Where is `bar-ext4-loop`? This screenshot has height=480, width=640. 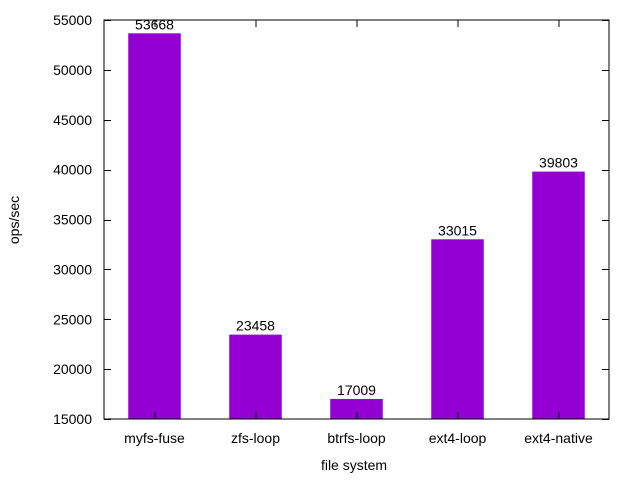
bar-ext4-loop is located at coordinates (457, 329).